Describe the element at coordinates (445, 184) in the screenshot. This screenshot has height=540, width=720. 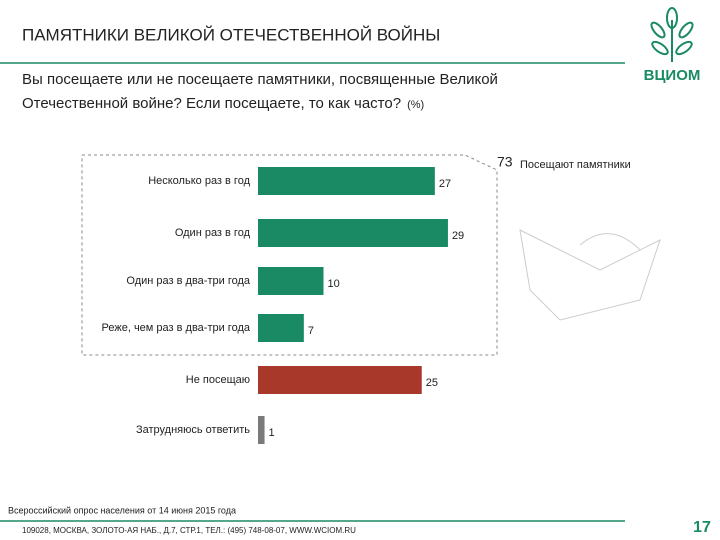
I see `value-label: 27` at that location.